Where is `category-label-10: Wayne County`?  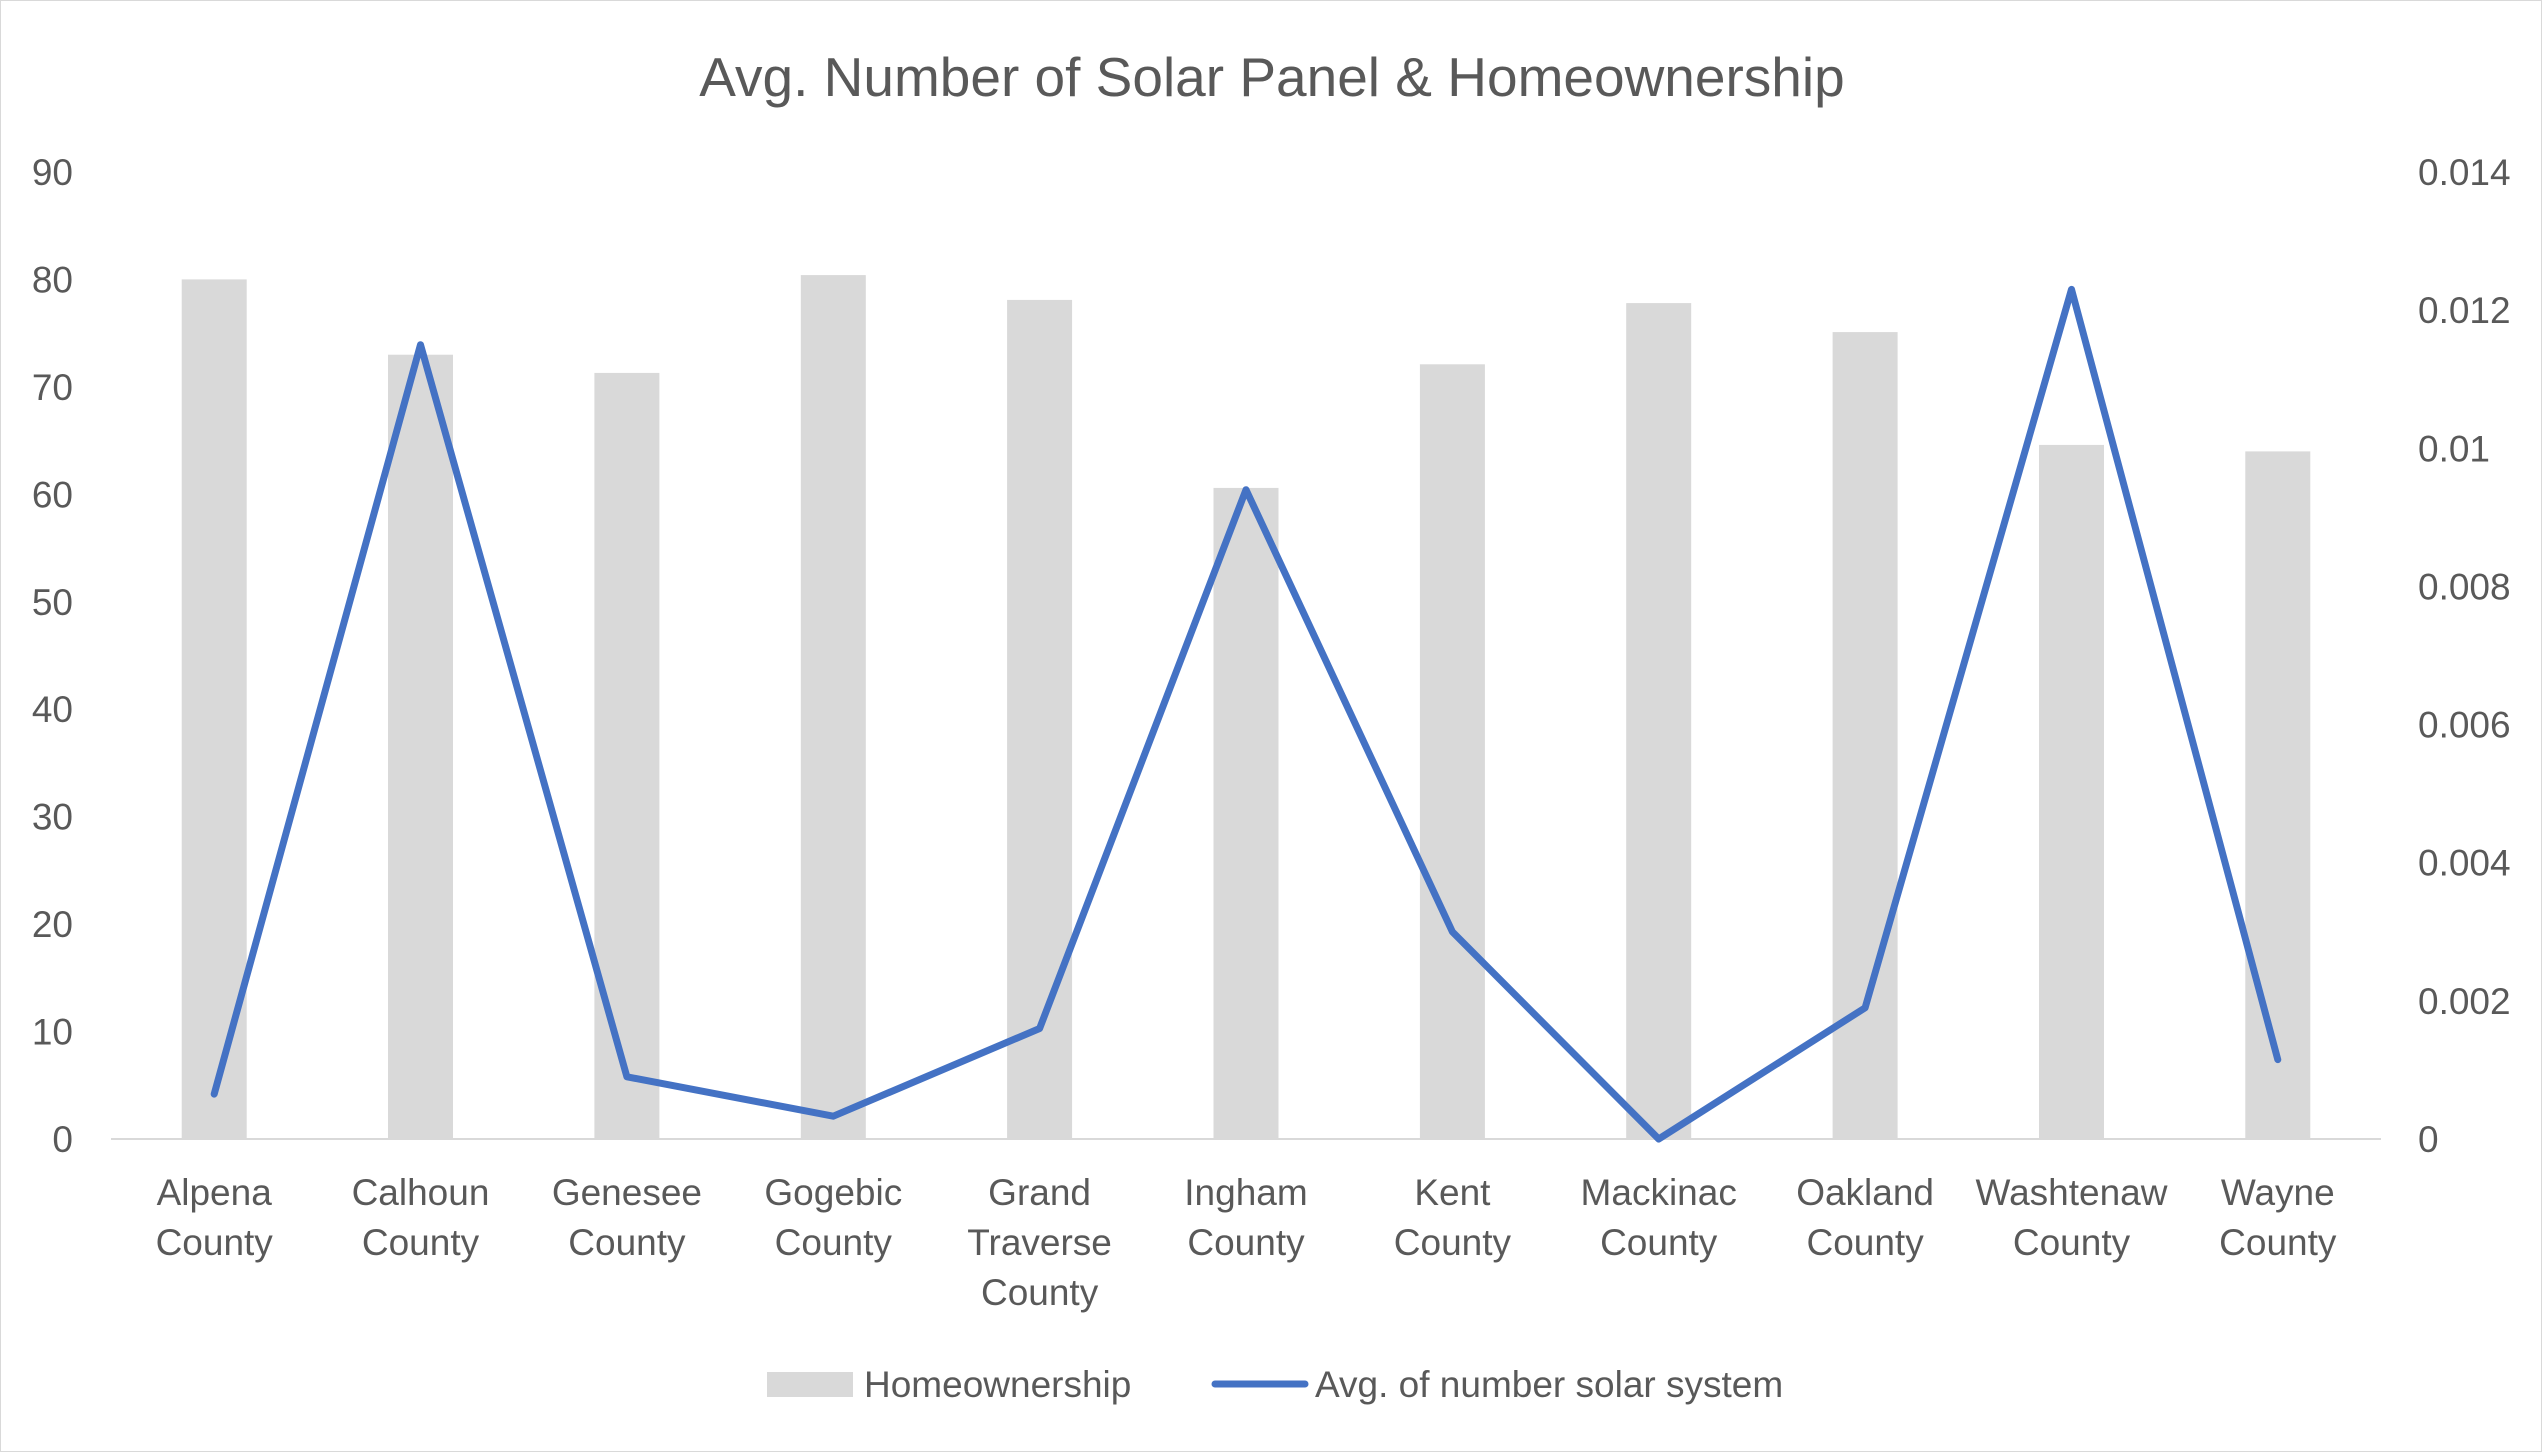
category-label-10: Wayne County is located at coordinates (2278, 1217).